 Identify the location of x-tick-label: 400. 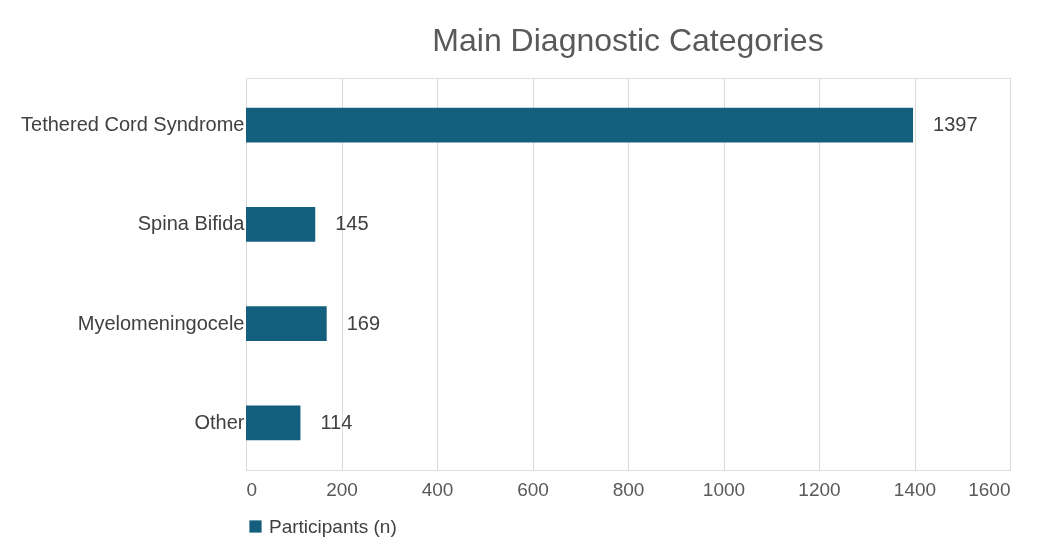
(437, 489).